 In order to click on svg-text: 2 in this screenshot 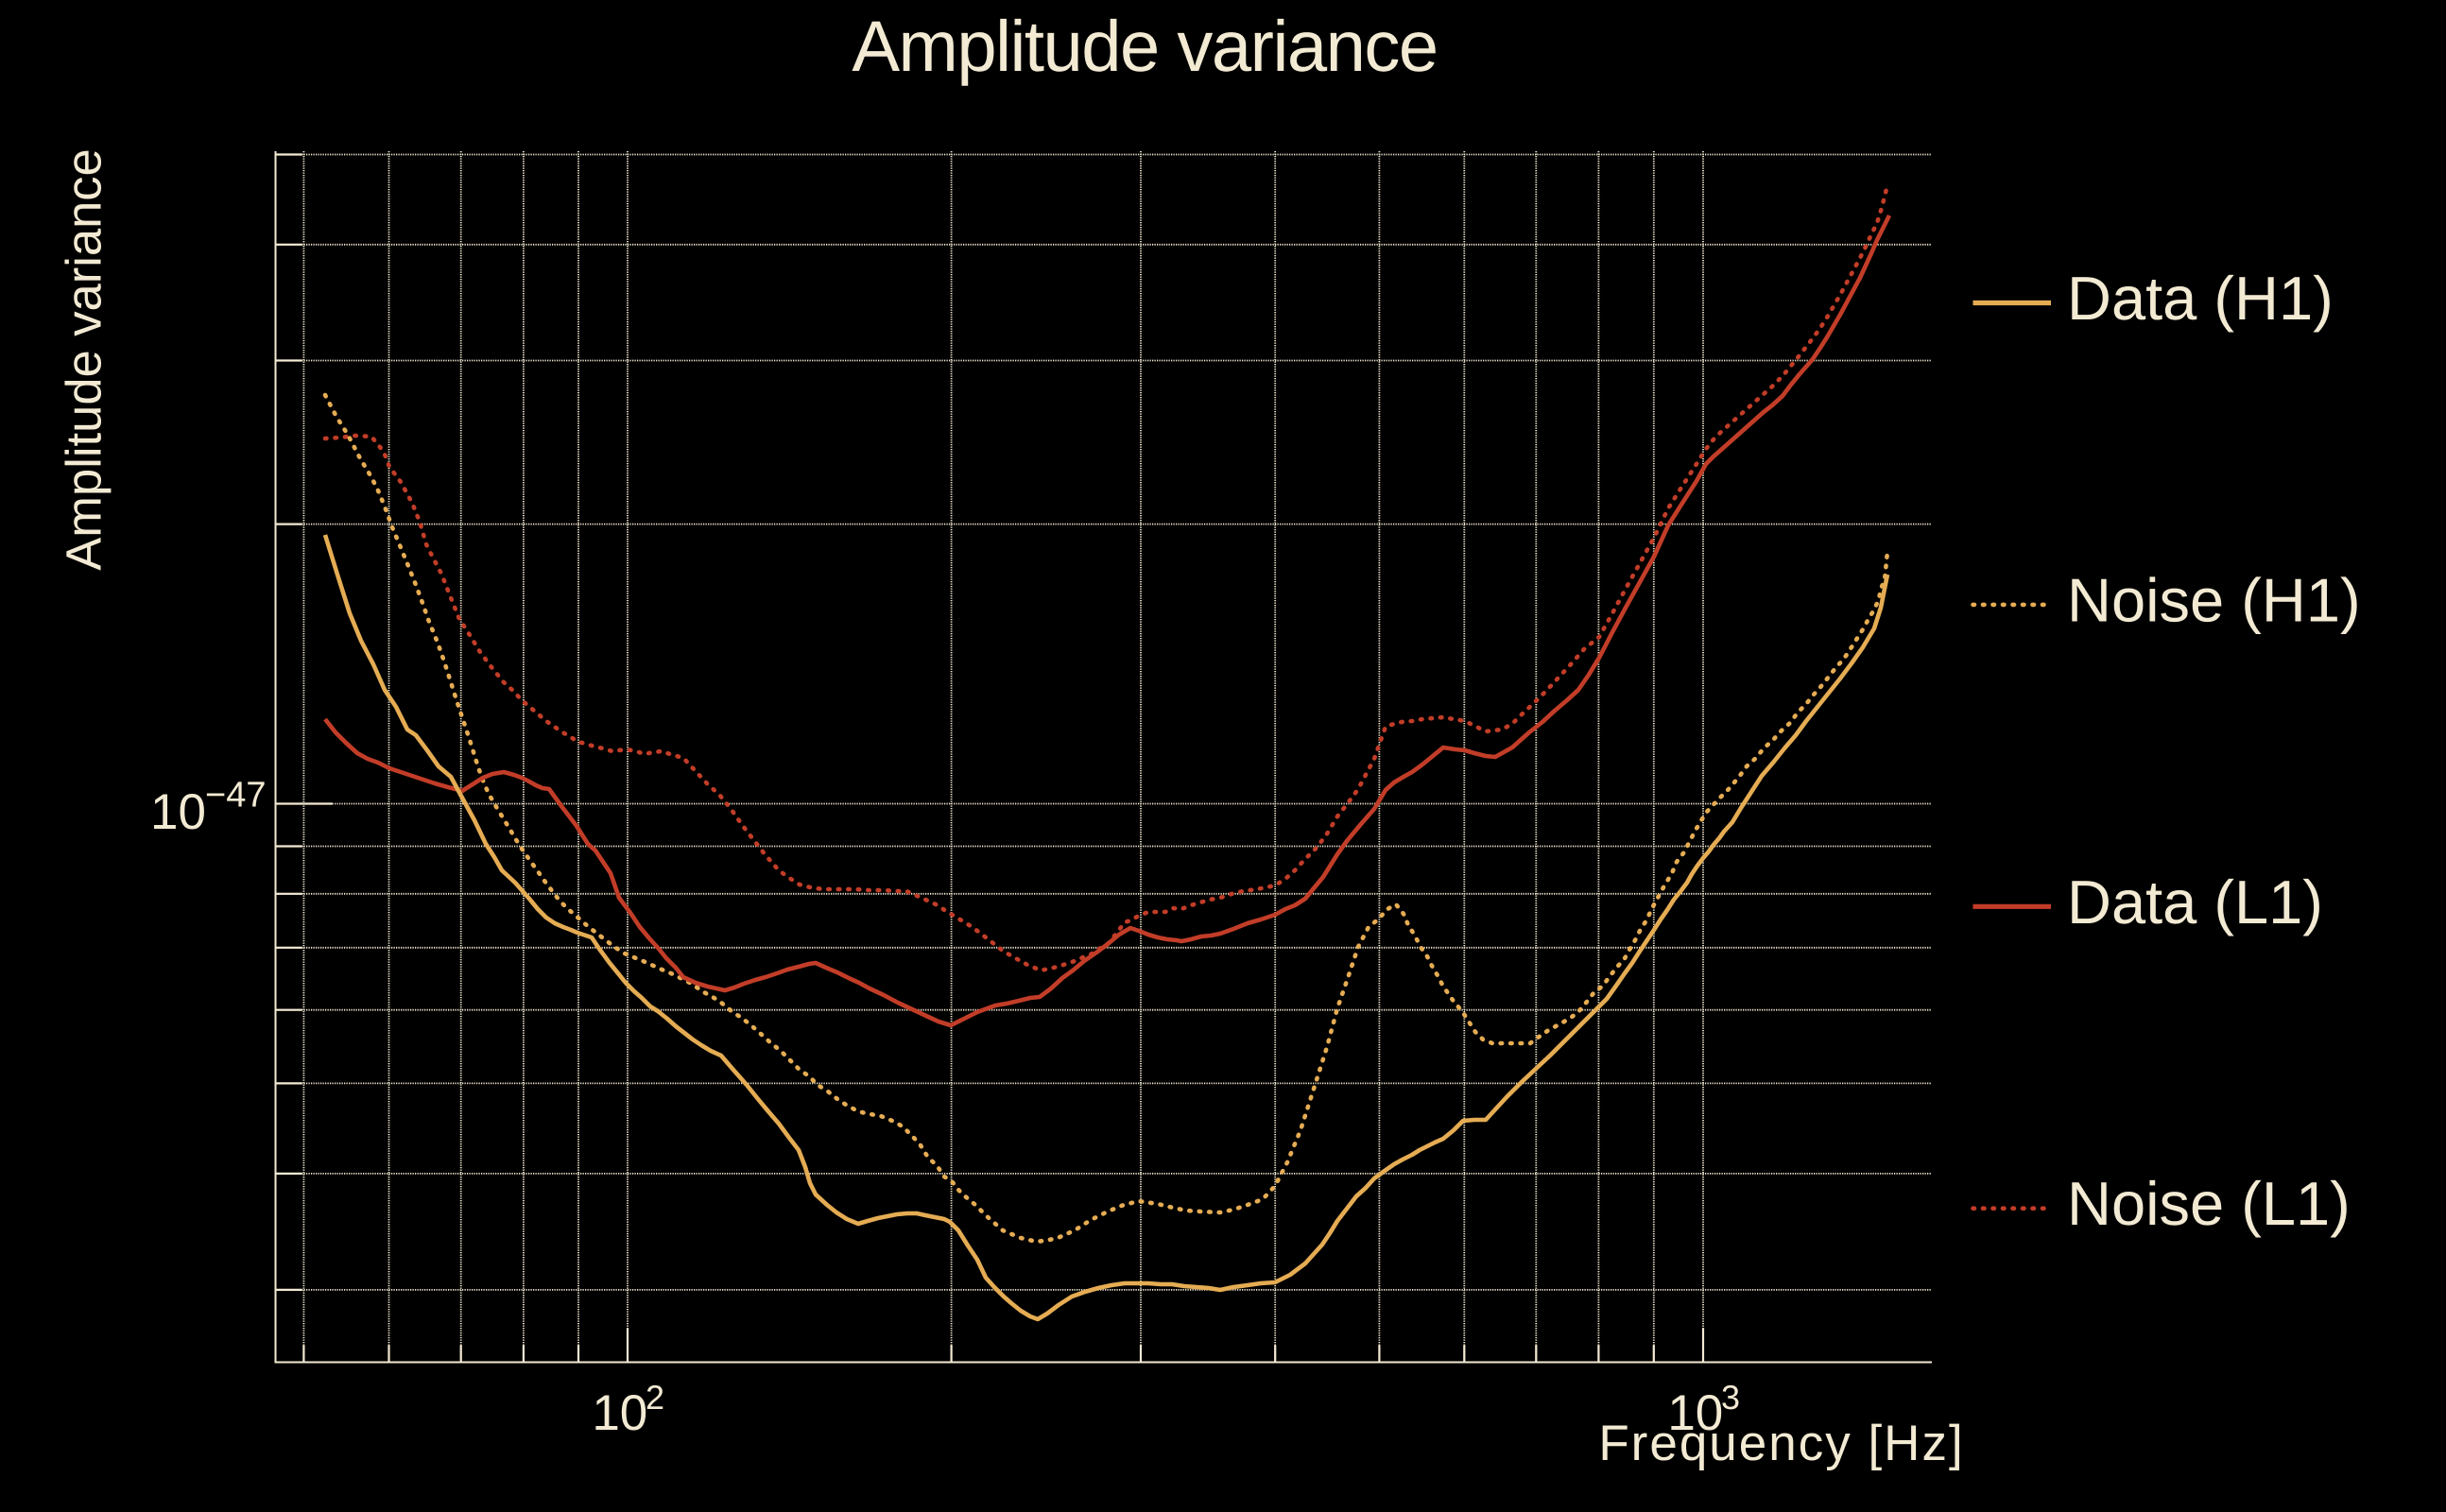, I will do `click(655, 1397)`.